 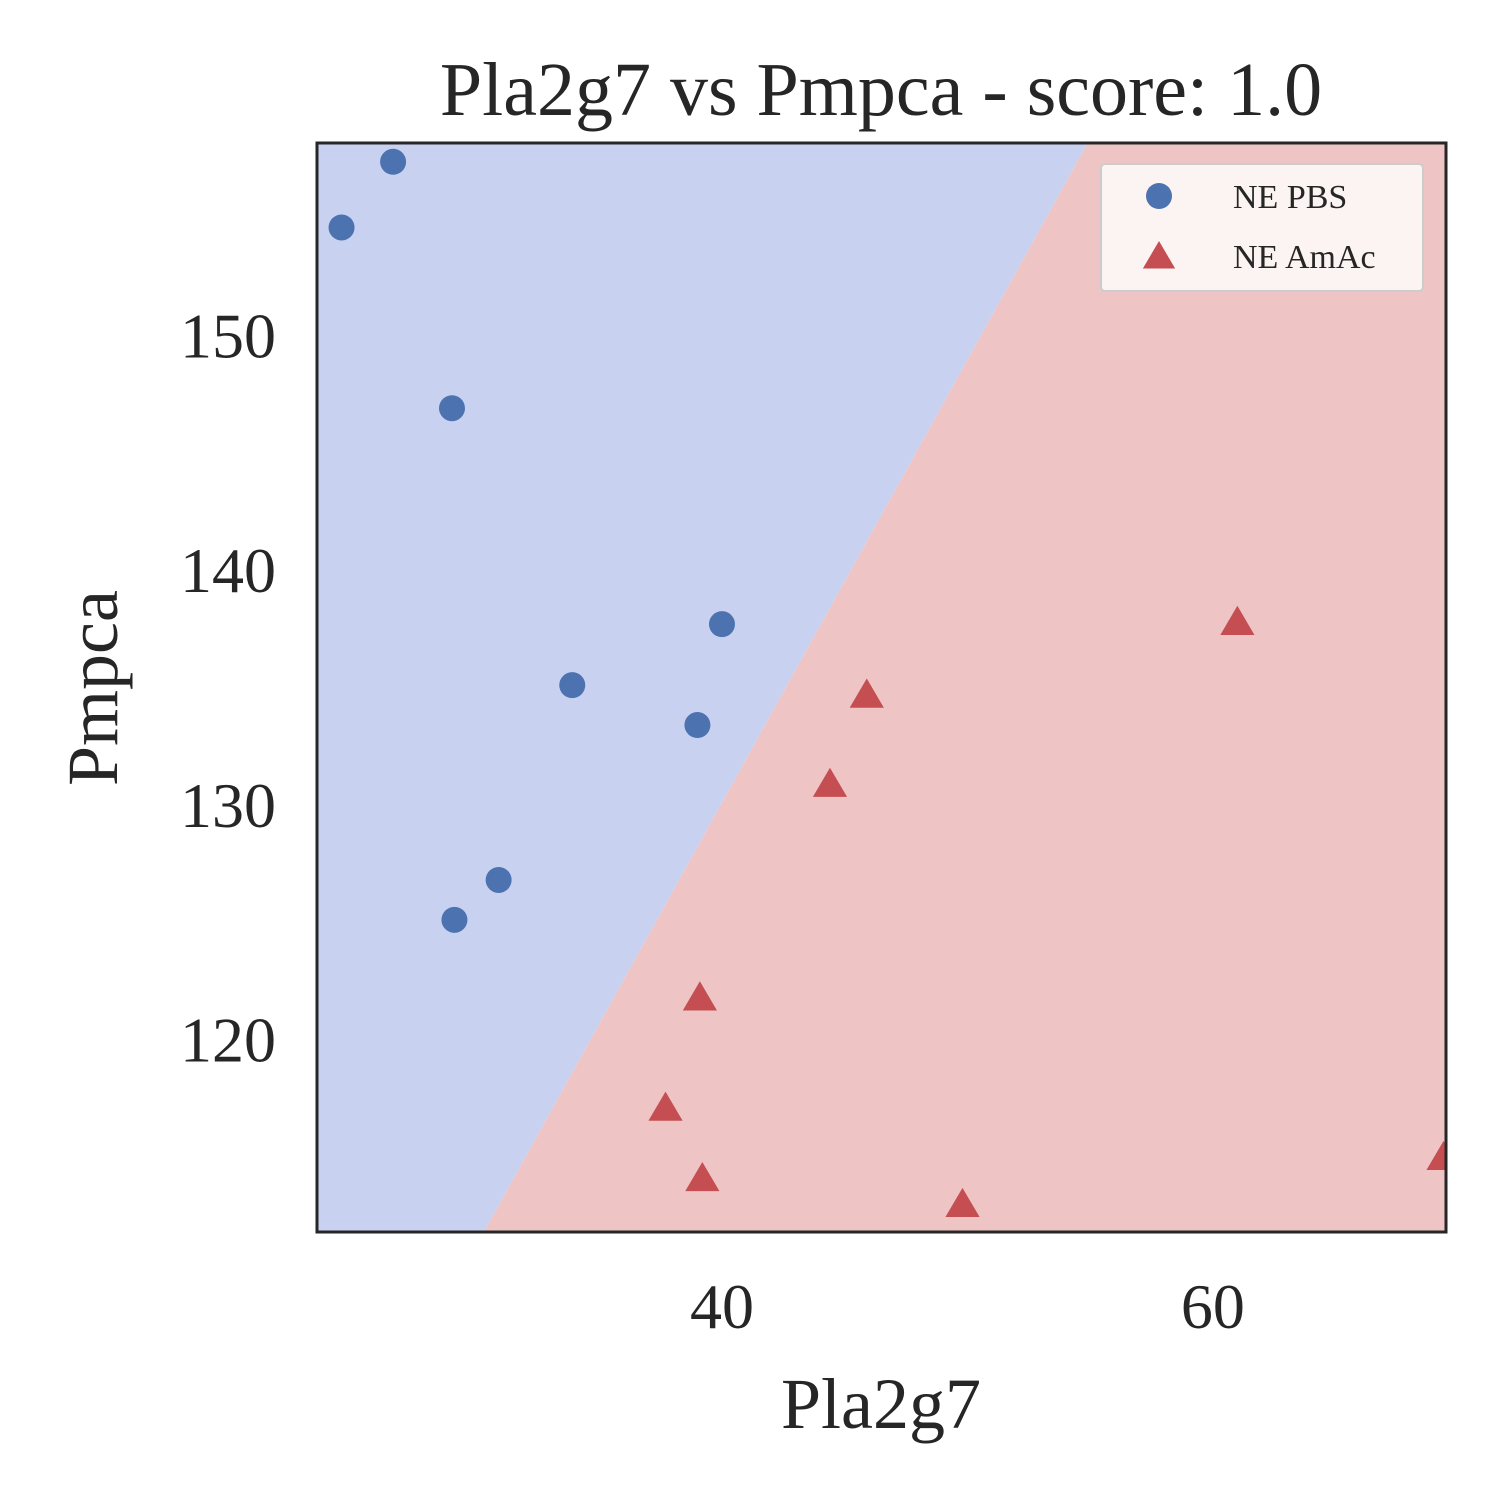 I want to click on legend: NE PBS NE AmAc, so click(x=1262, y=227).